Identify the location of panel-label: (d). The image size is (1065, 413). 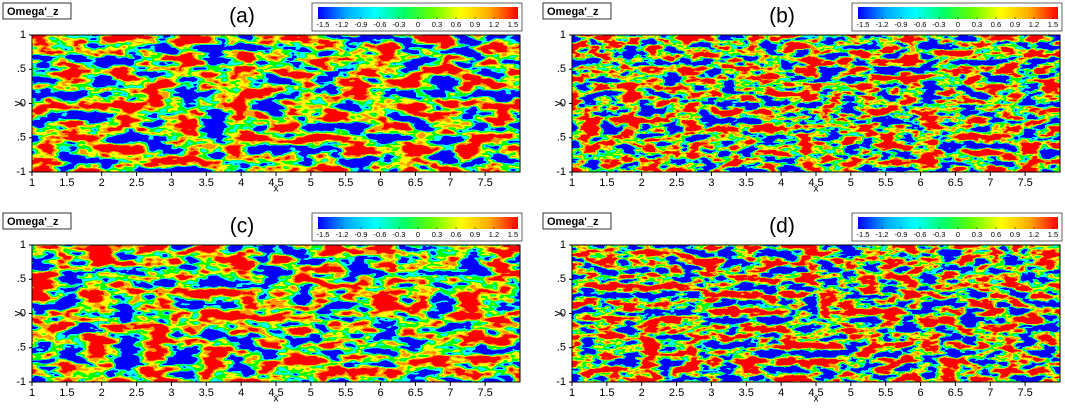
(782, 226).